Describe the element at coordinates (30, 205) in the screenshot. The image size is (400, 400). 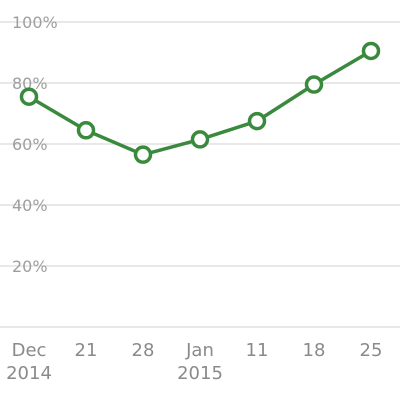
I see `y-tick-label: 40%` at that location.